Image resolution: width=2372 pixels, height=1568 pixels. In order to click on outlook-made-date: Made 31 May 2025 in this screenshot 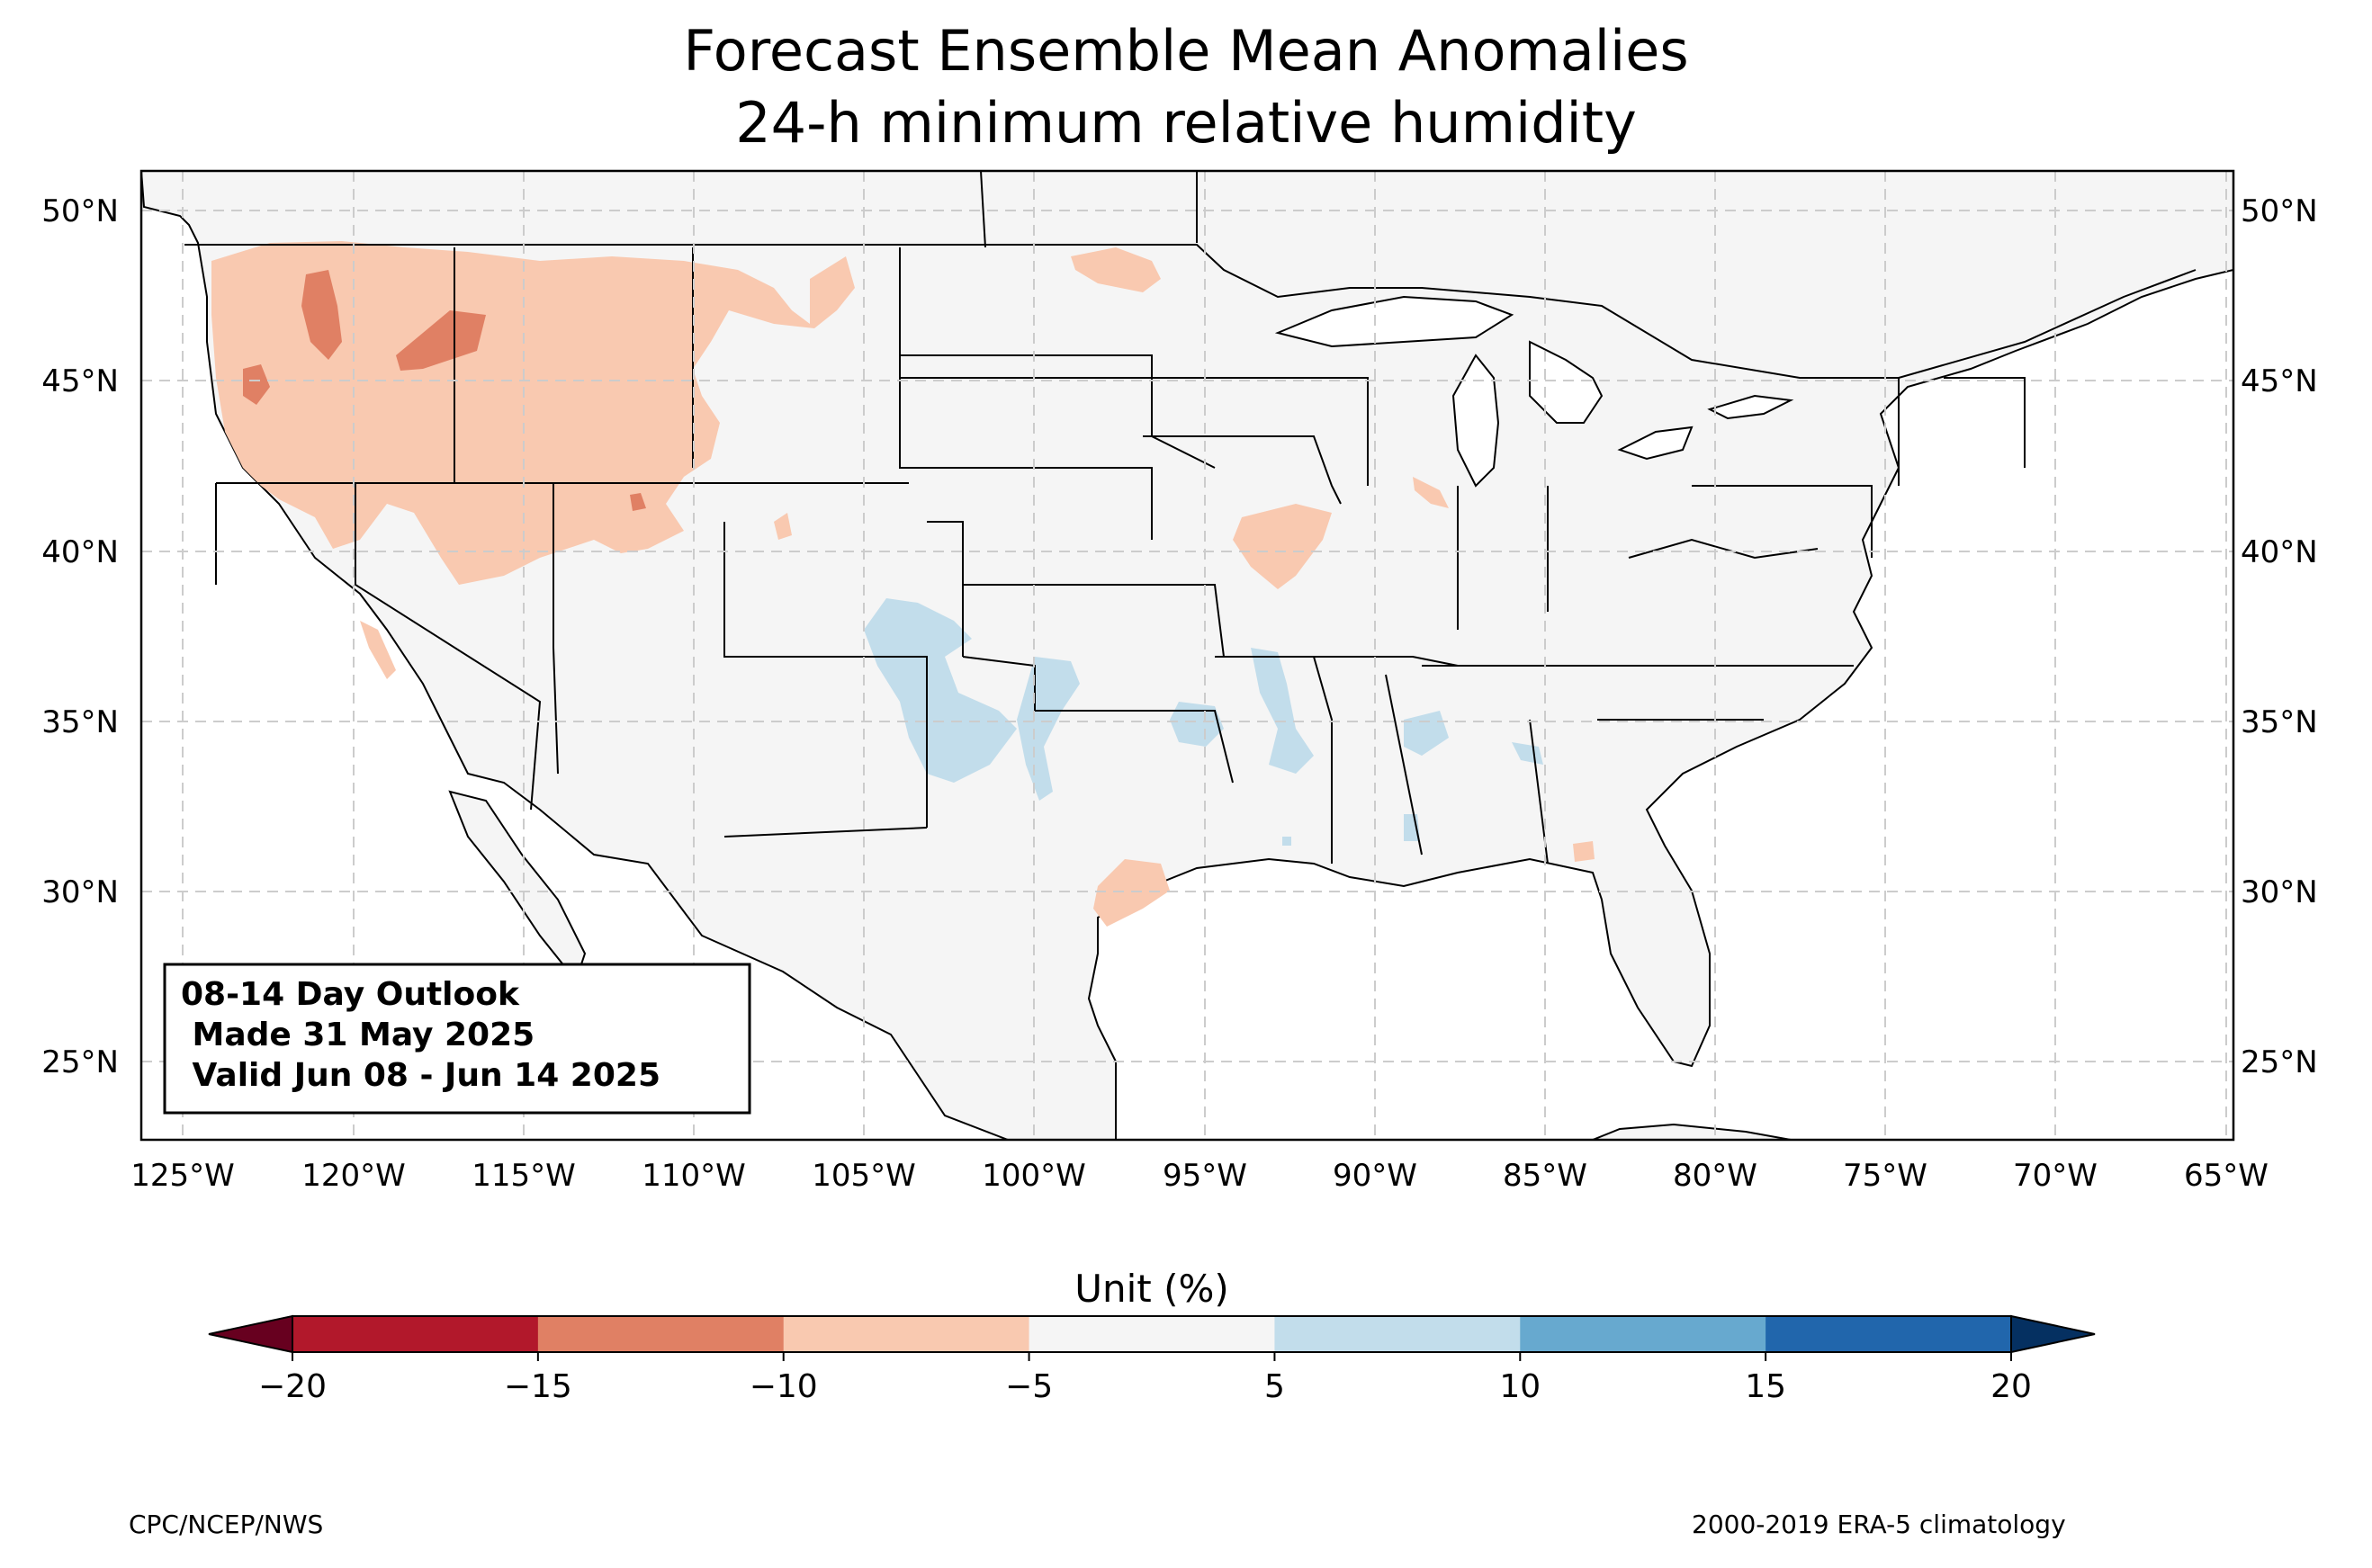, I will do `click(358, 1035)`.